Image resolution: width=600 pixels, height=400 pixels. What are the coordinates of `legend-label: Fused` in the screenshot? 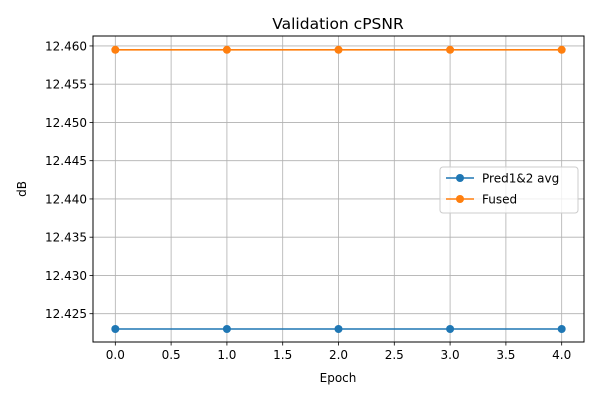 It's located at (499, 200).